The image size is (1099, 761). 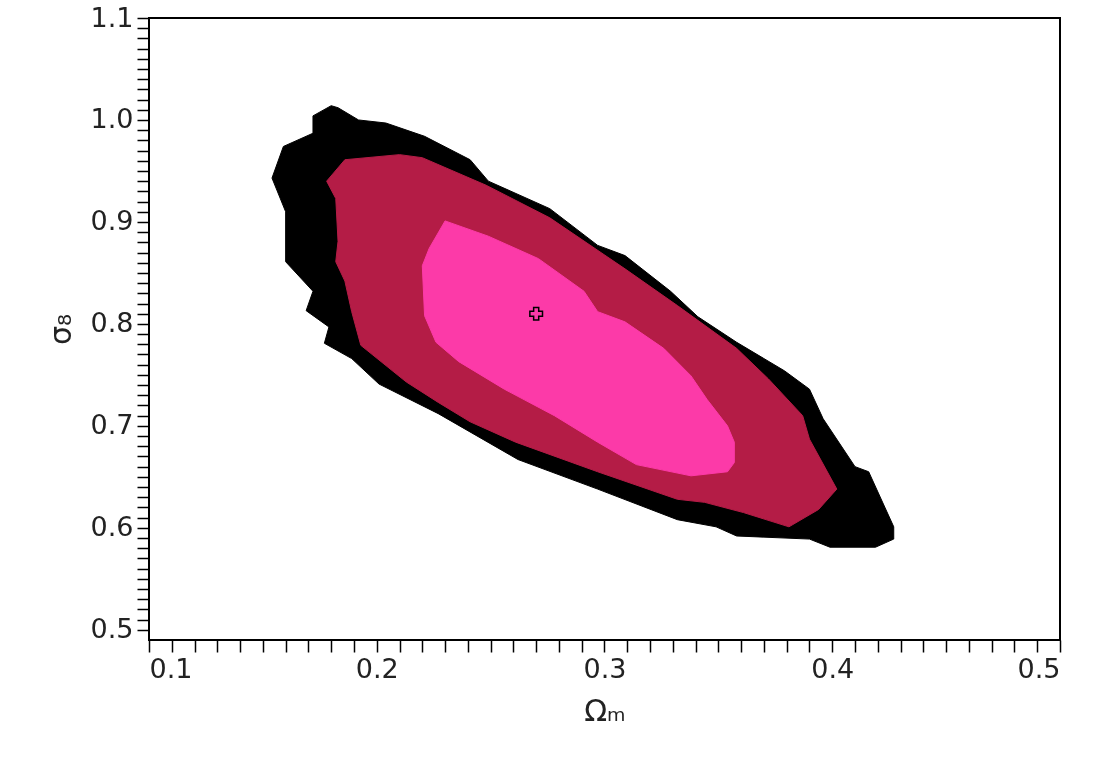 What do you see at coordinates (60, 329) in the screenshot?
I see `y-axis-title: σ₈` at bounding box center [60, 329].